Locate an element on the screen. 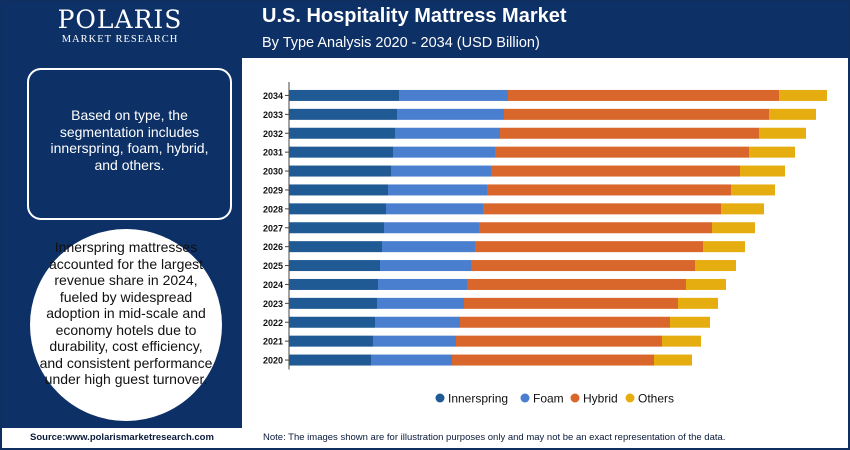 The height and width of the screenshot is (450, 850). y-tick-label: 2034 is located at coordinates (273, 96).